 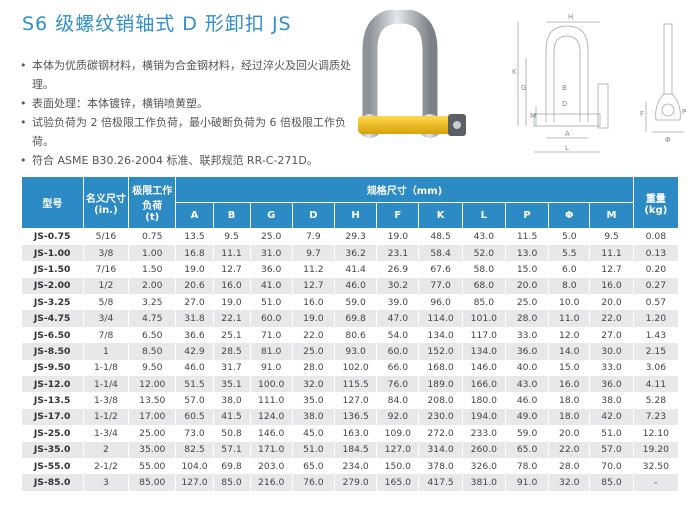 What do you see at coordinates (152, 449) in the screenshot?
I see `table-cell: 35.00` at bounding box center [152, 449].